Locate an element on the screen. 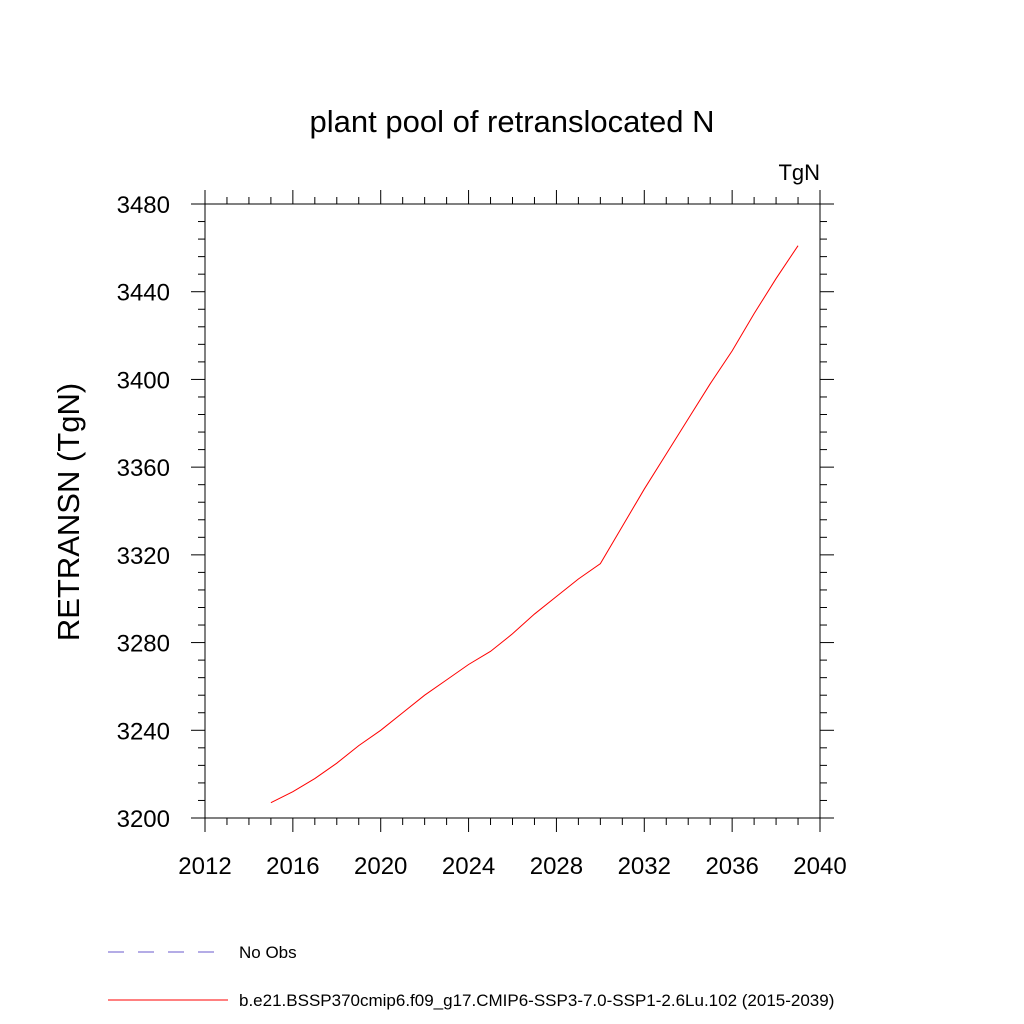  y-tick-label: 3280 is located at coordinates (143, 644).